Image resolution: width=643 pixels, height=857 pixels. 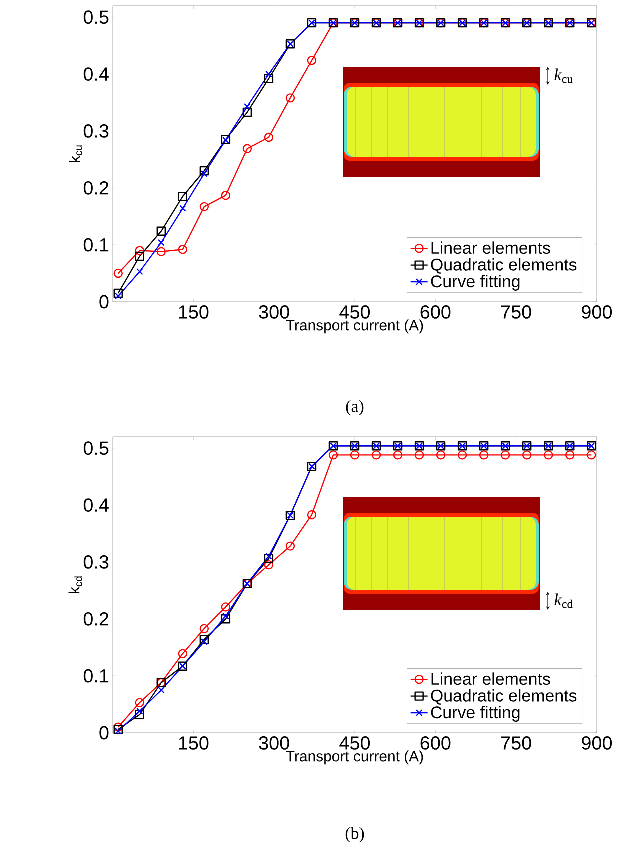 What do you see at coordinates (355, 408) in the screenshot?
I see `text: (a)` at bounding box center [355, 408].